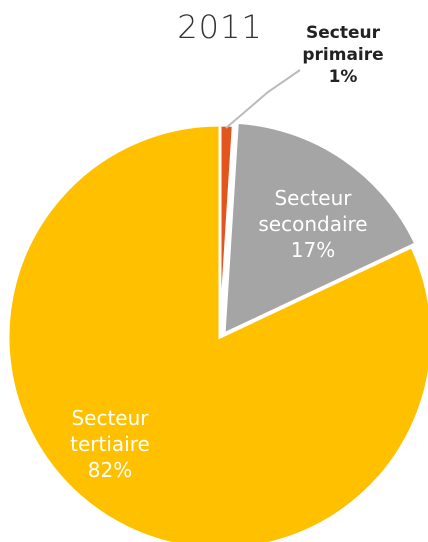 The width and height of the screenshot is (428, 542). What do you see at coordinates (263, 99) in the screenshot?
I see `leader-line` at bounding box center [263, 99].